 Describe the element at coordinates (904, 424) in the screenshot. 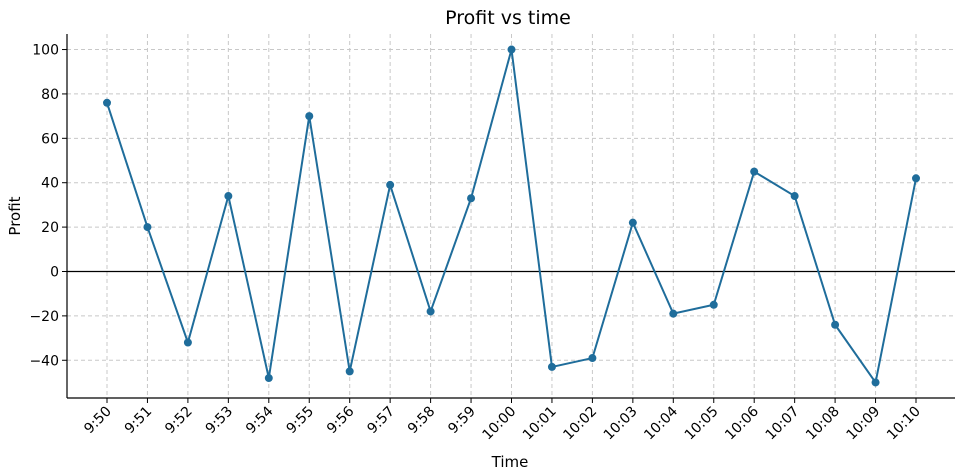

I see `x-tick-label: 10:10` at that location.